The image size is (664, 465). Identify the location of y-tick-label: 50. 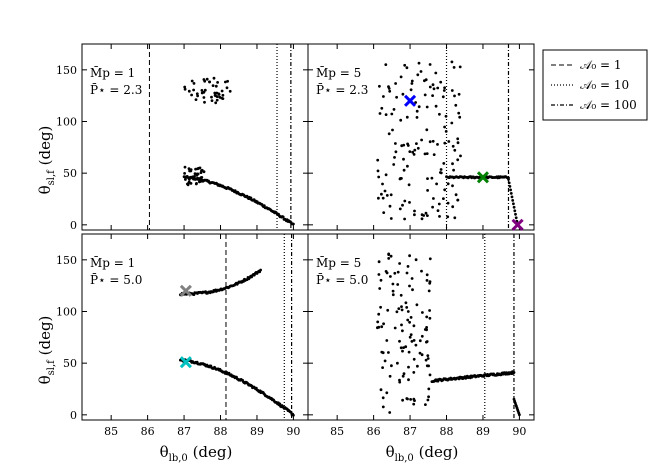
(70, 363).